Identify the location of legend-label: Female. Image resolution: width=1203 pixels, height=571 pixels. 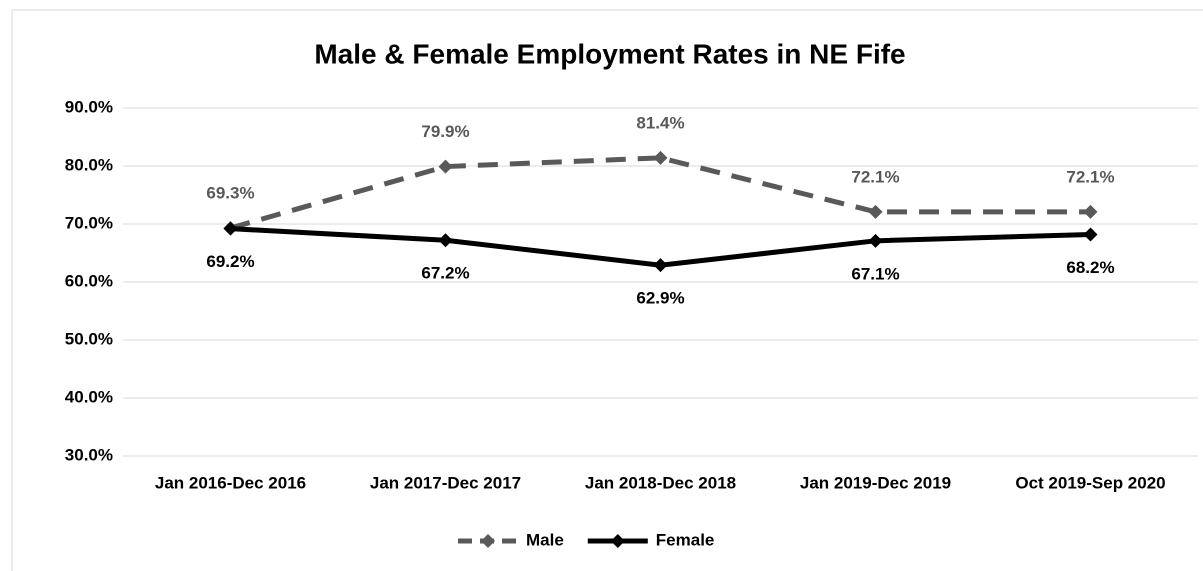
(685, 539).